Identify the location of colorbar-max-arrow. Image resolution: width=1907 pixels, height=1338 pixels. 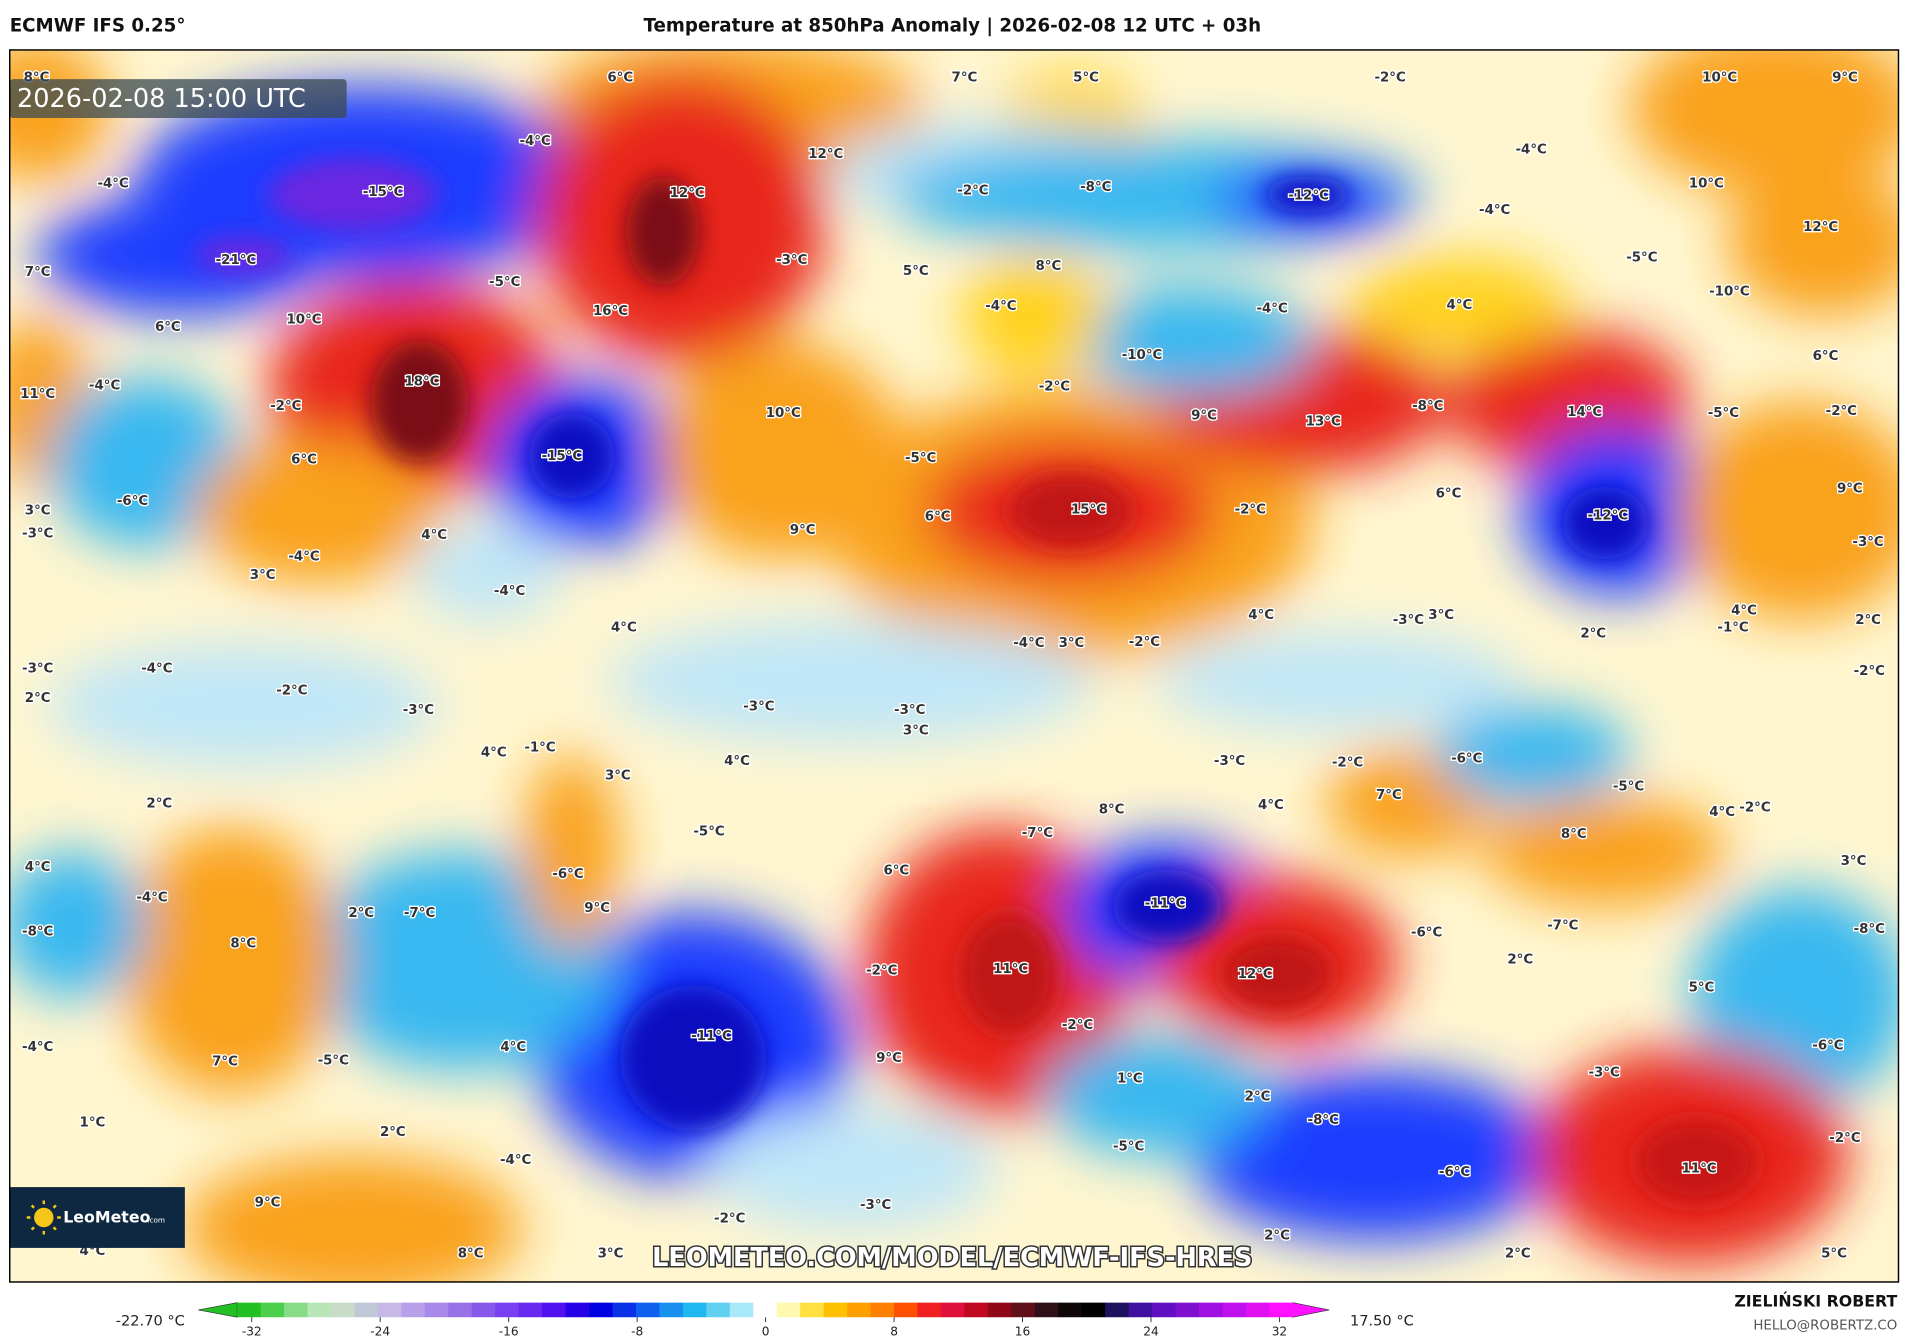
(1311, 1310).